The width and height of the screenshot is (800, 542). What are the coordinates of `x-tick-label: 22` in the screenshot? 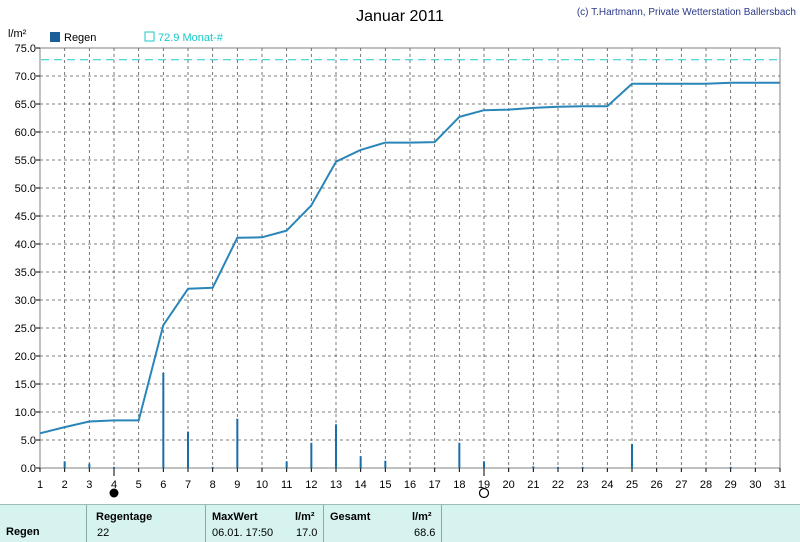 It's located at (558, 485).